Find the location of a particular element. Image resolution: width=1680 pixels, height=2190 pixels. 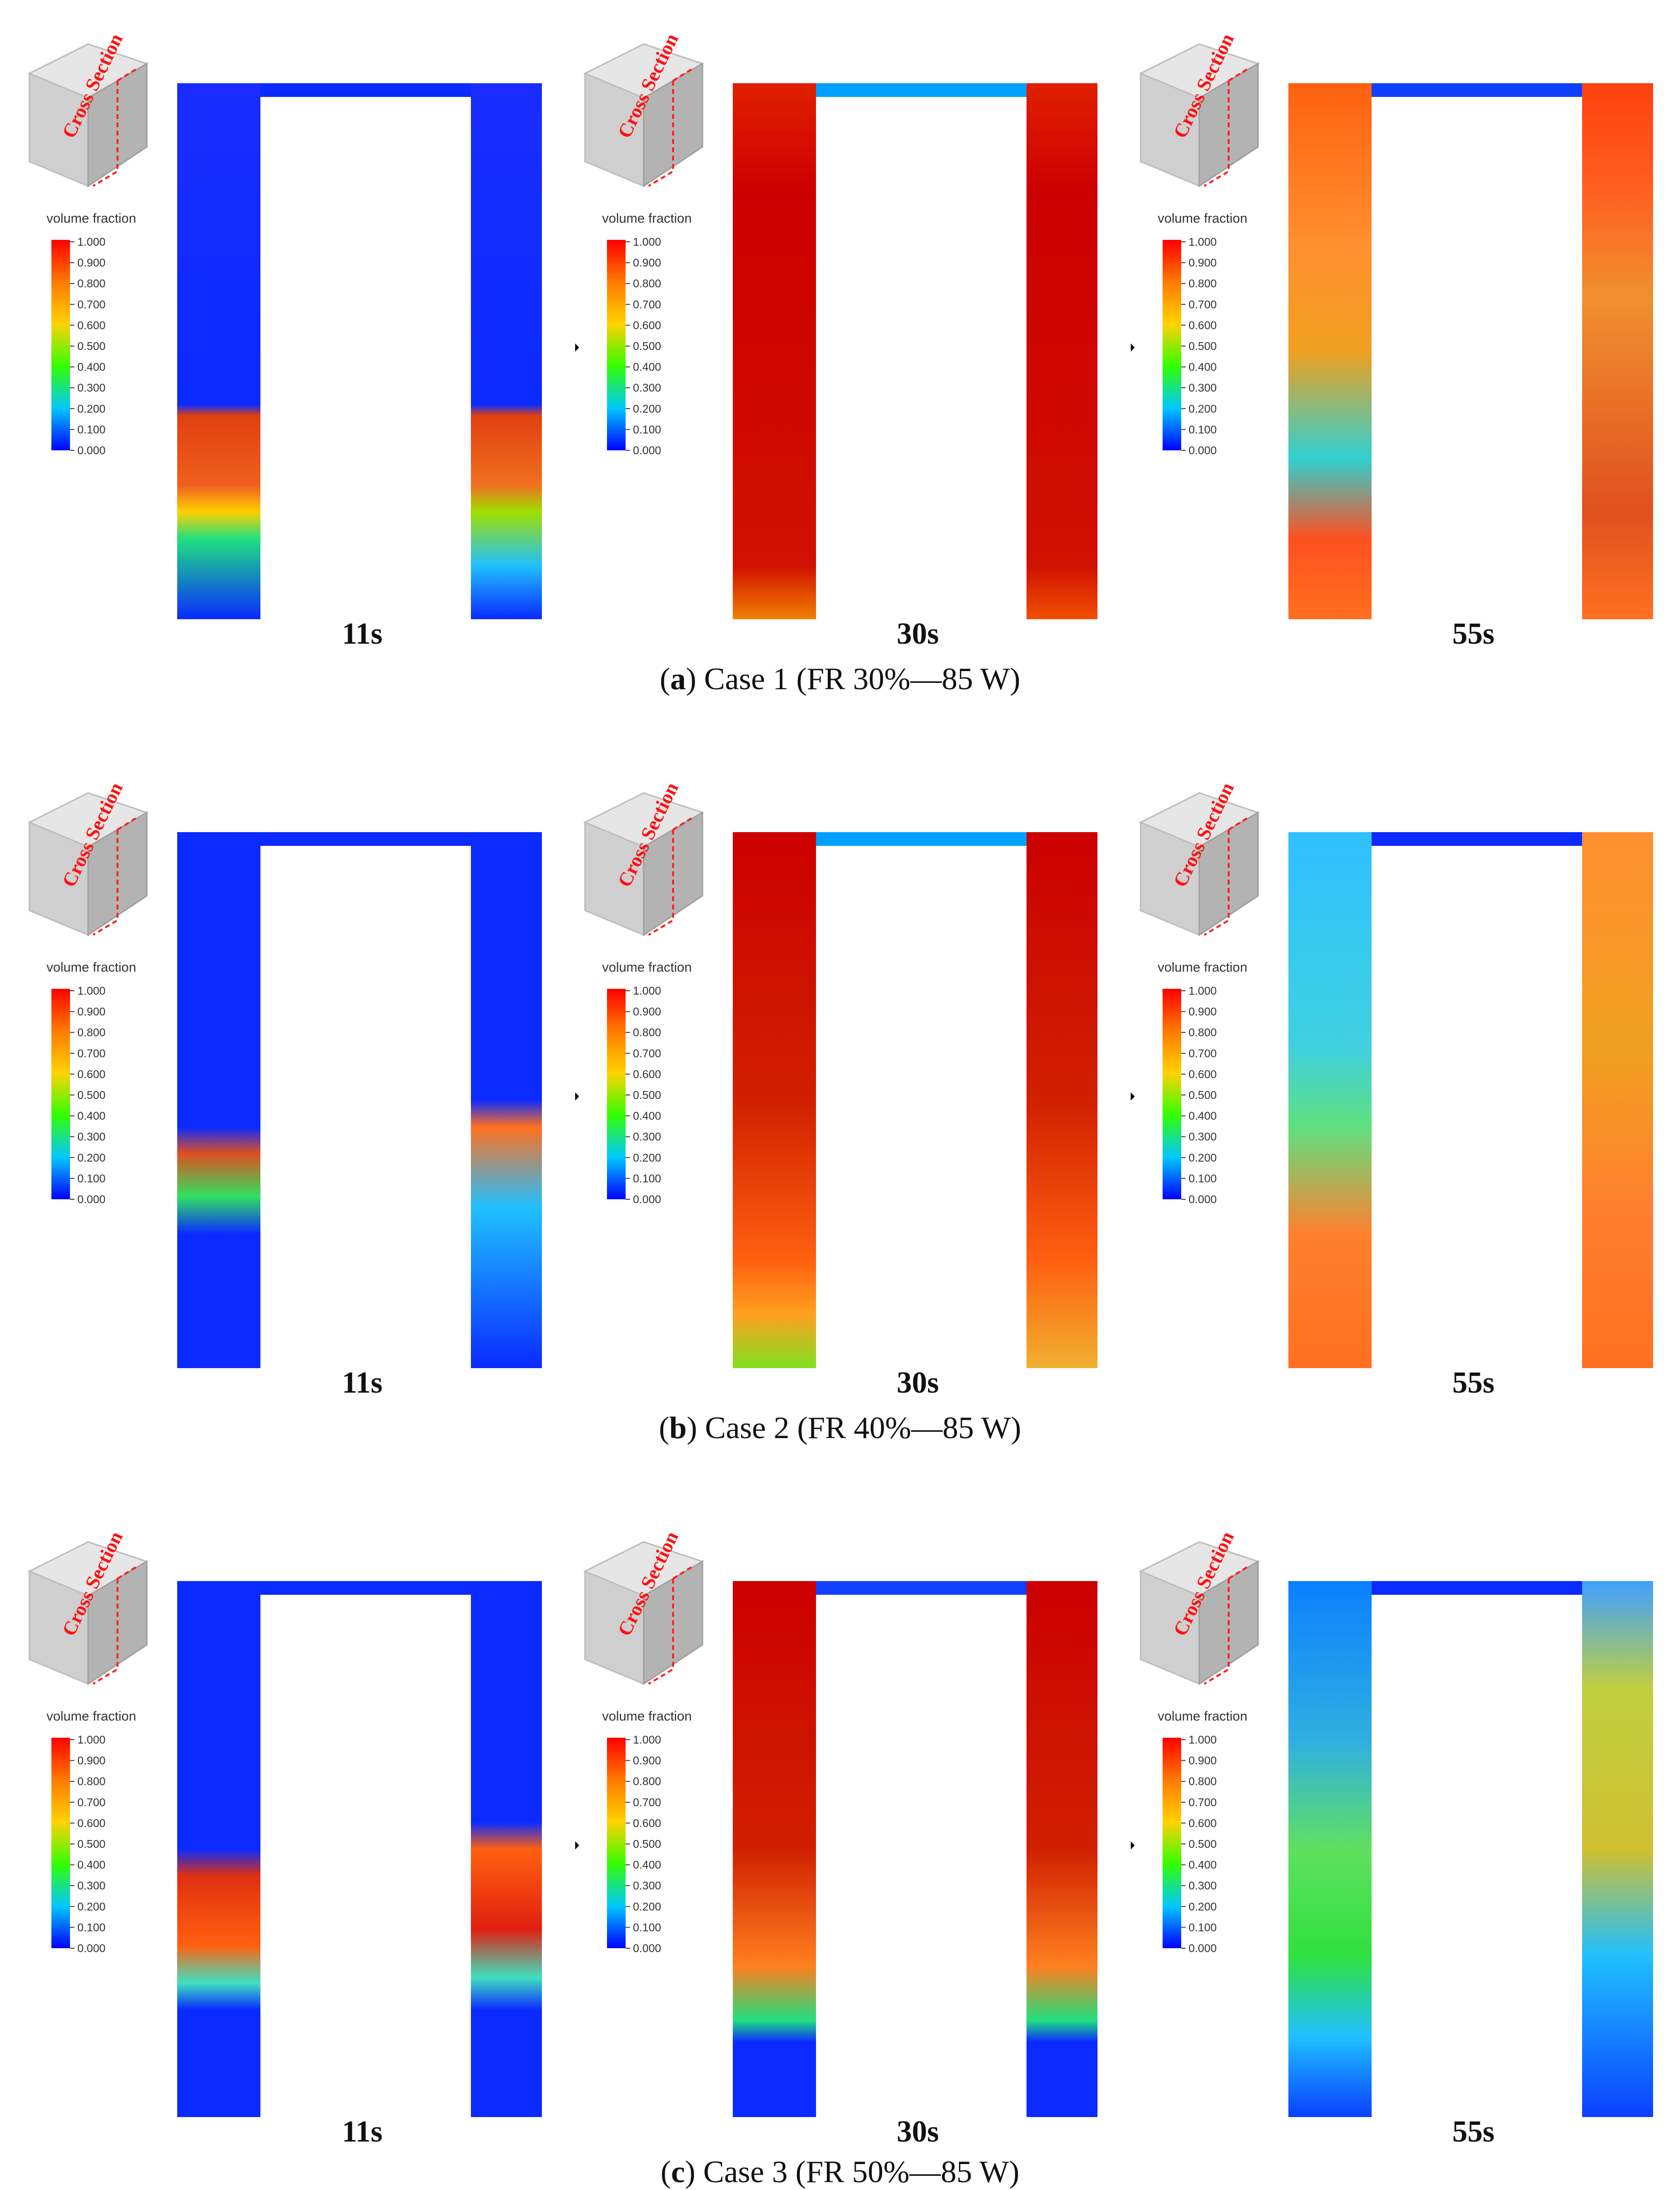

case-caption: (a) Case 1 (FR 30%—85 W) is located at coordinates (840, 679).